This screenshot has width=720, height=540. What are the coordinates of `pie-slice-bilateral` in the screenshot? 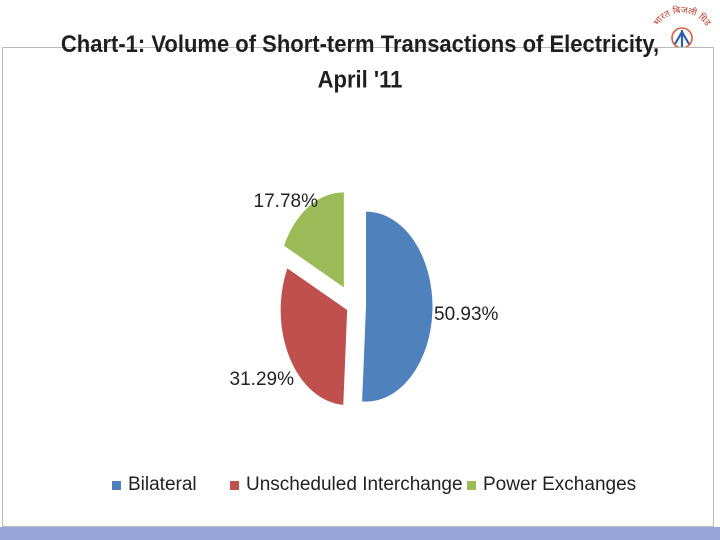 It's located at (397, 306).